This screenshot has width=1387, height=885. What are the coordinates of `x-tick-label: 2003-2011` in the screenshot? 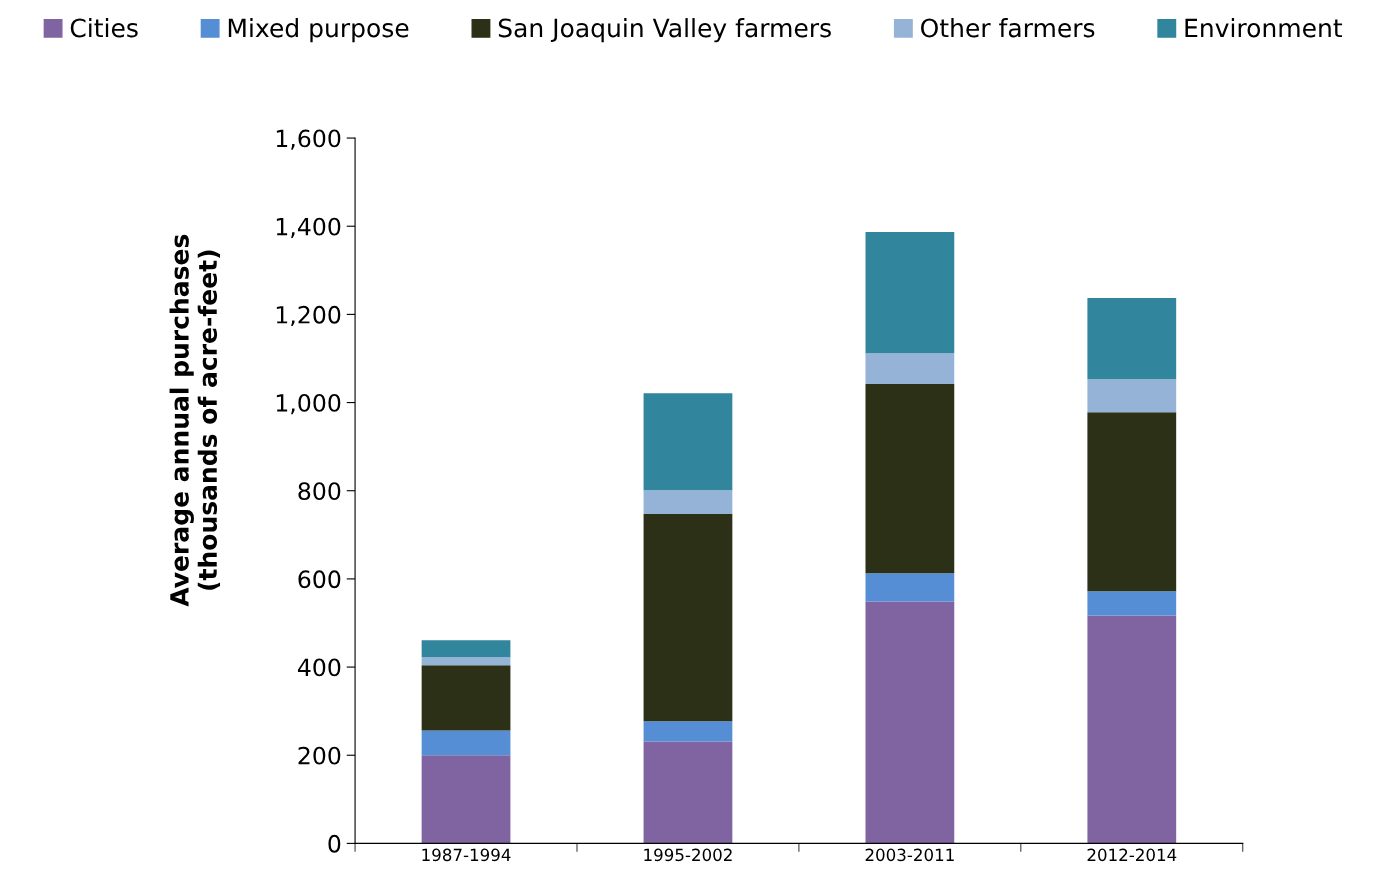 It's located at (909, 855).